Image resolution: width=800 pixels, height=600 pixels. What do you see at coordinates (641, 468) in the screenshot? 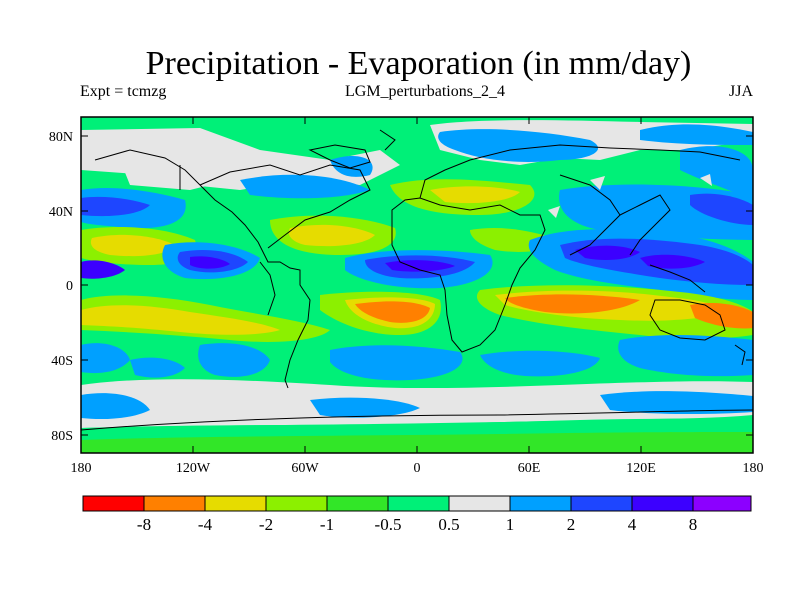
I see `lon-tick-label: 120E` at bounding box center [641, 468].